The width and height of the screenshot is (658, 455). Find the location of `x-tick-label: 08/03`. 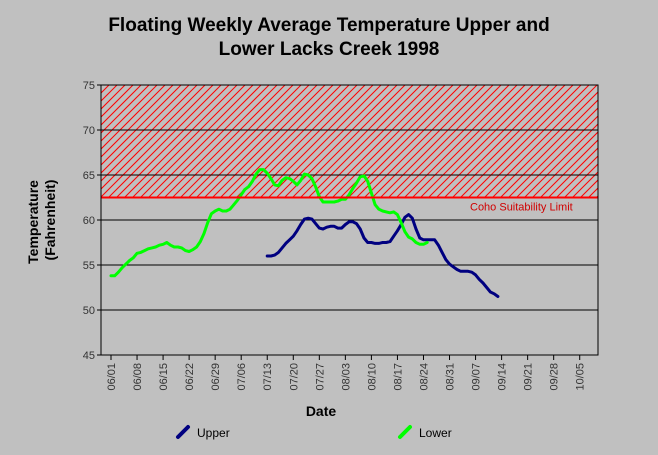

x-tick-label: 08/03 is located at coordinates (346, 377).